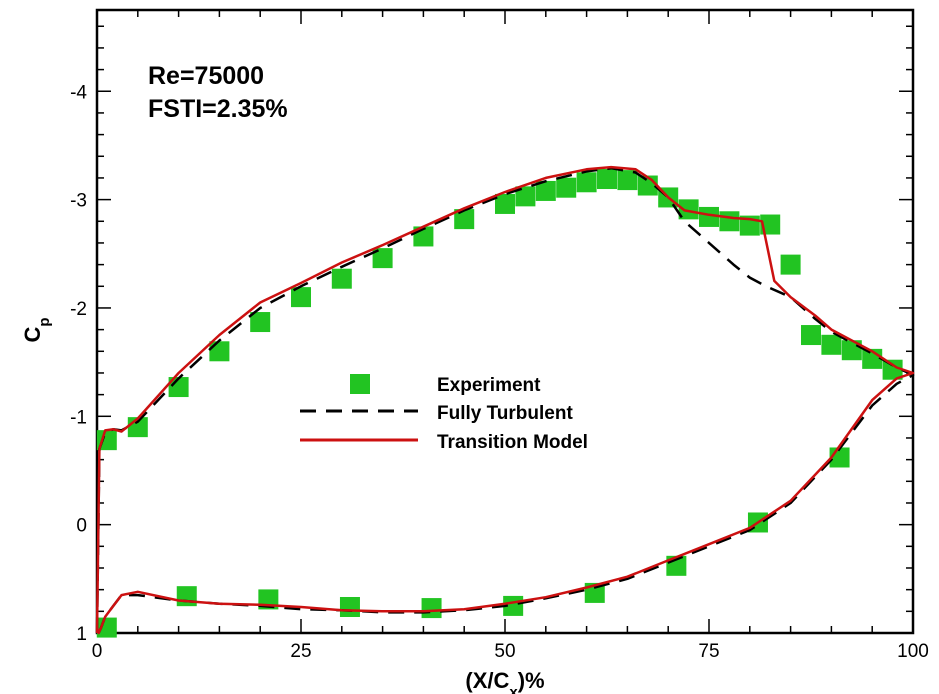  Describe the element at coordinates (489, 385) in the screenshot. I see `legend-label-experiment: Experiment` at that location.